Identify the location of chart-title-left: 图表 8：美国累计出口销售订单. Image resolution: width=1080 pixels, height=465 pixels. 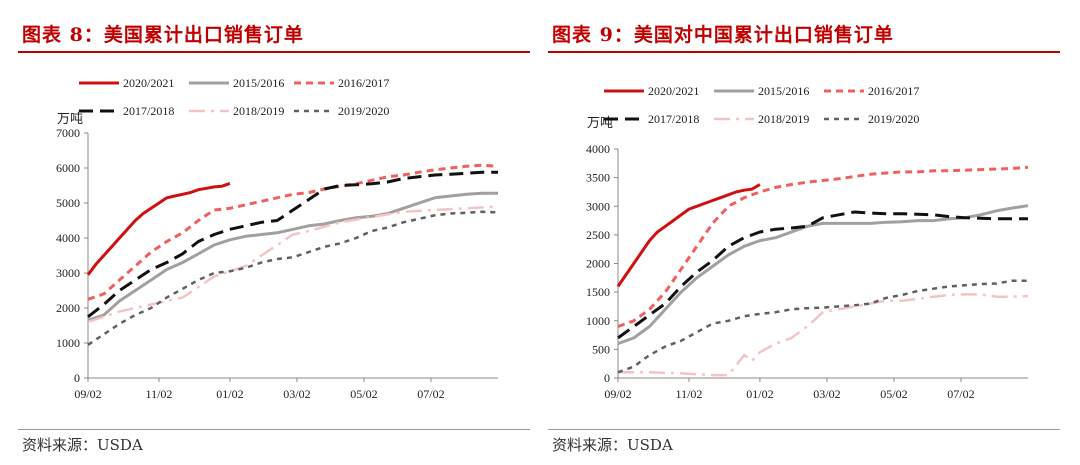
(163, 35).